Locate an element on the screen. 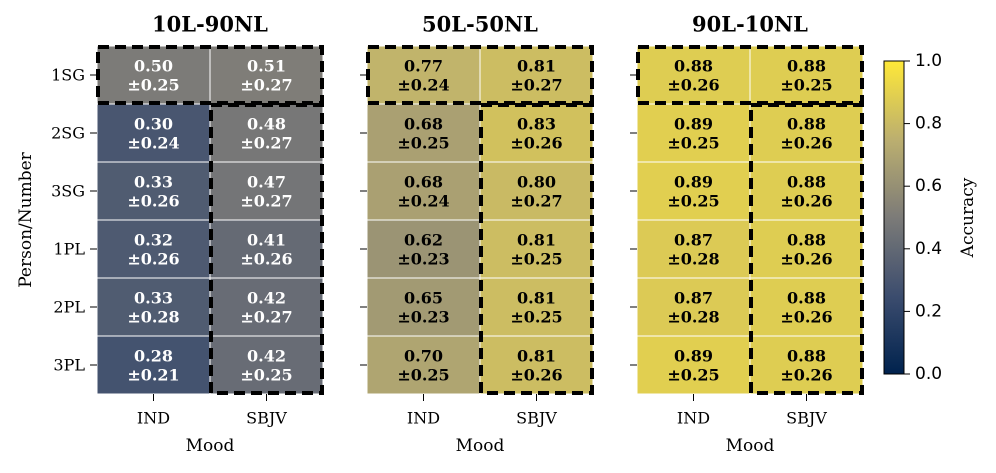 This screenshot has width=996, height=473. cell-mean-label: 0.50 is located at coordinates (153, 66).